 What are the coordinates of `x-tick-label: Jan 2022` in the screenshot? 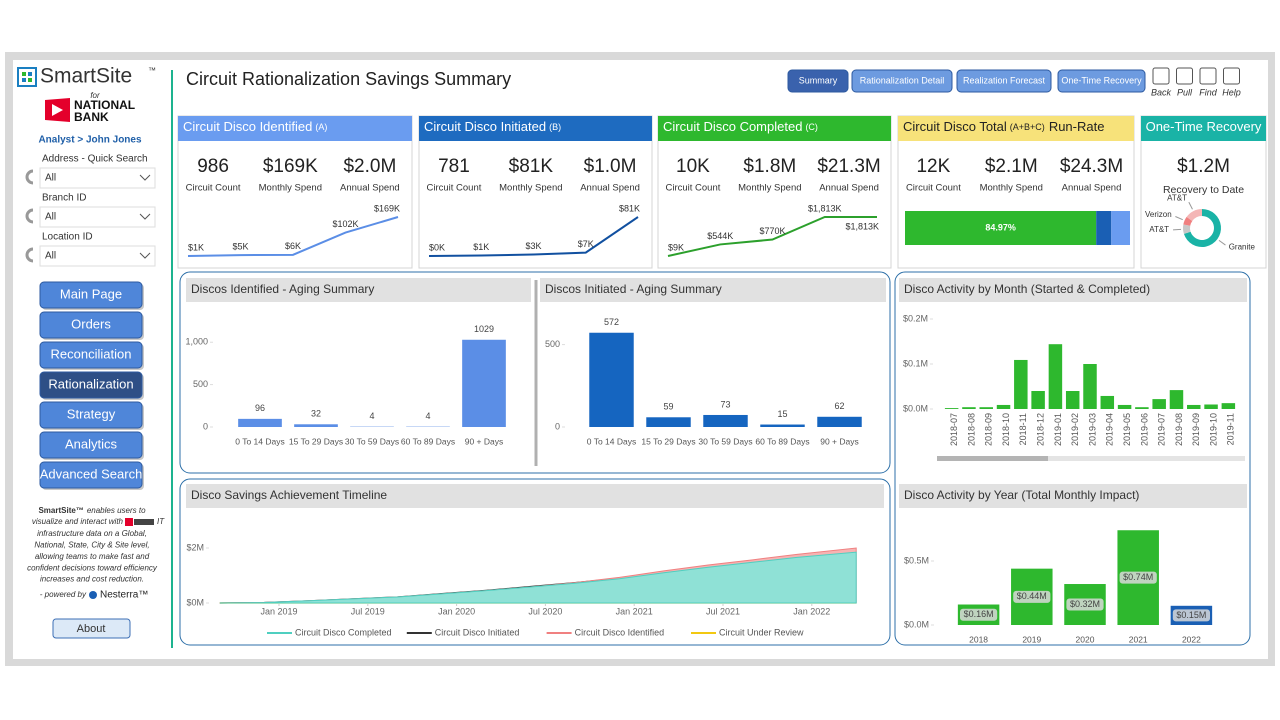 It's located at (811, 611).